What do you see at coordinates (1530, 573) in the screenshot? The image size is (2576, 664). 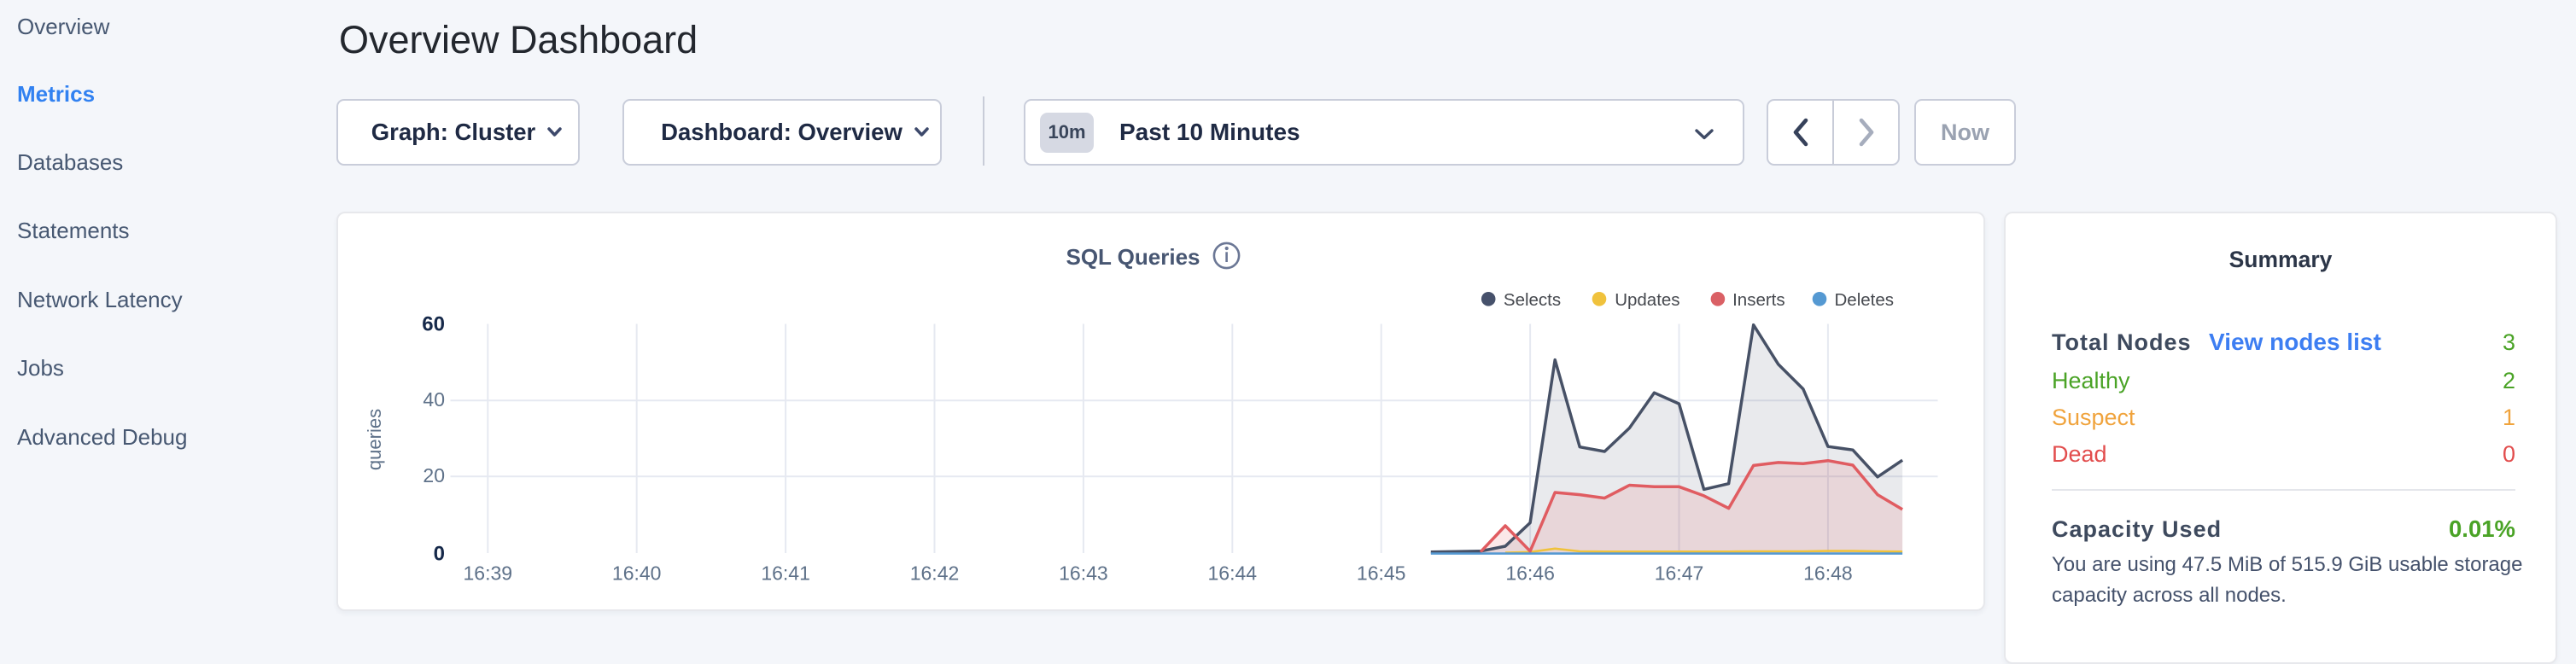 I see `svg-text: 16:46` at bounding box center [1530, 573].